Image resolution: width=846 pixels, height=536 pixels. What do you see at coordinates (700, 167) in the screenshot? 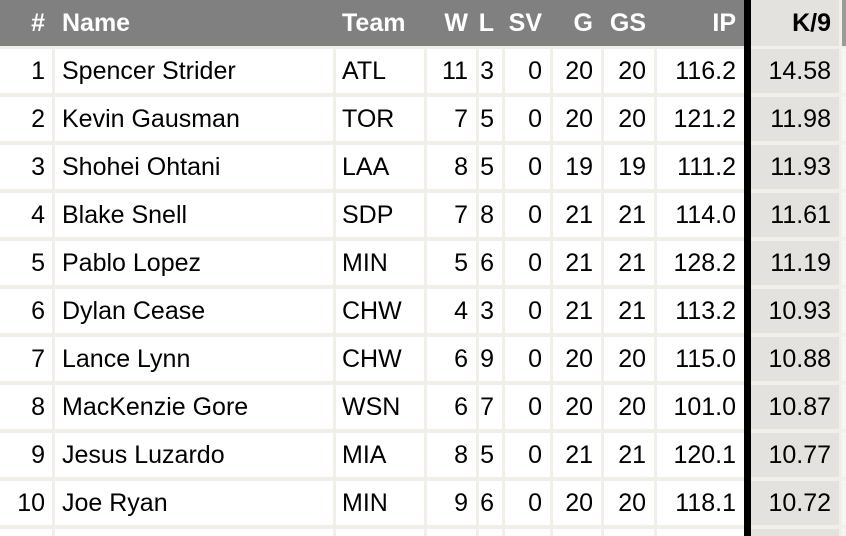
I see `cell-ip: 111.2` at bounding box center [700, 167].